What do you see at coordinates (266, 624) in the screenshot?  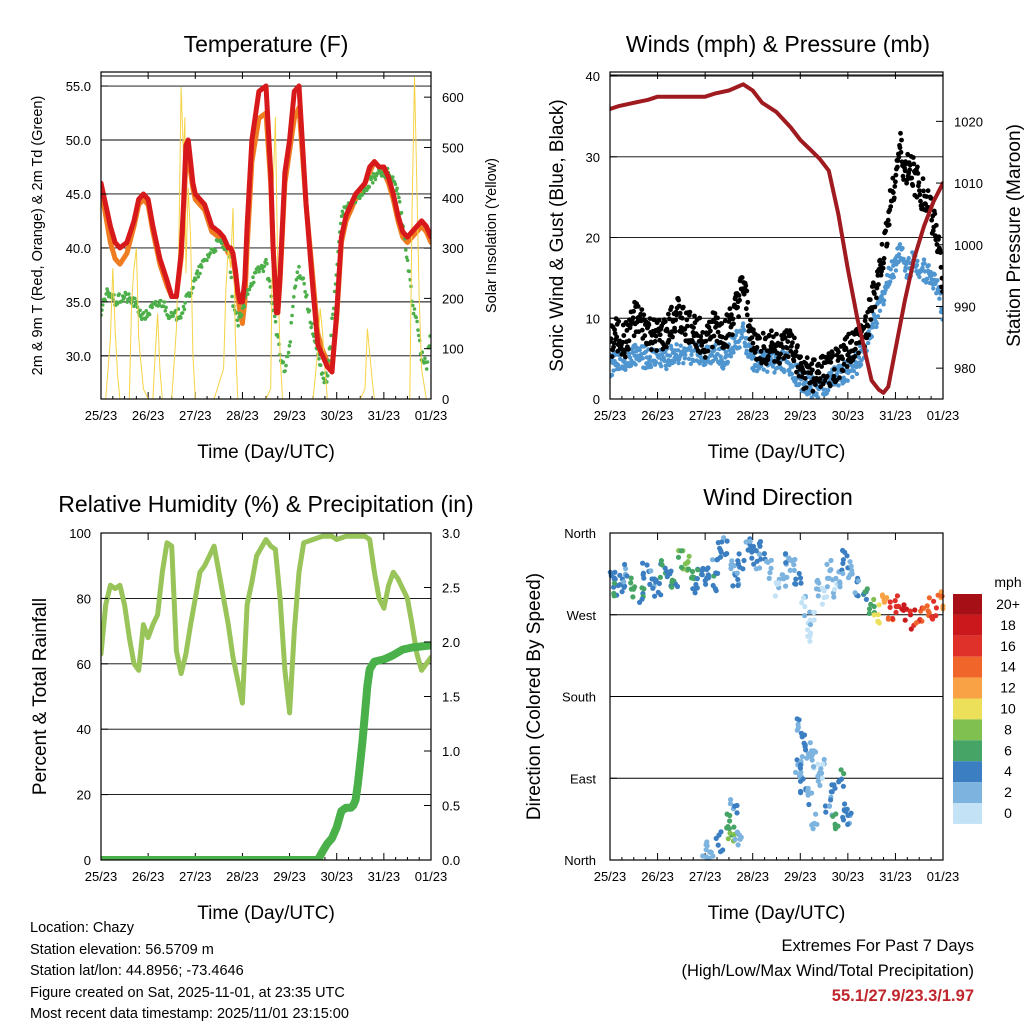 I see `rh-line` at bounding box center [266, 624].